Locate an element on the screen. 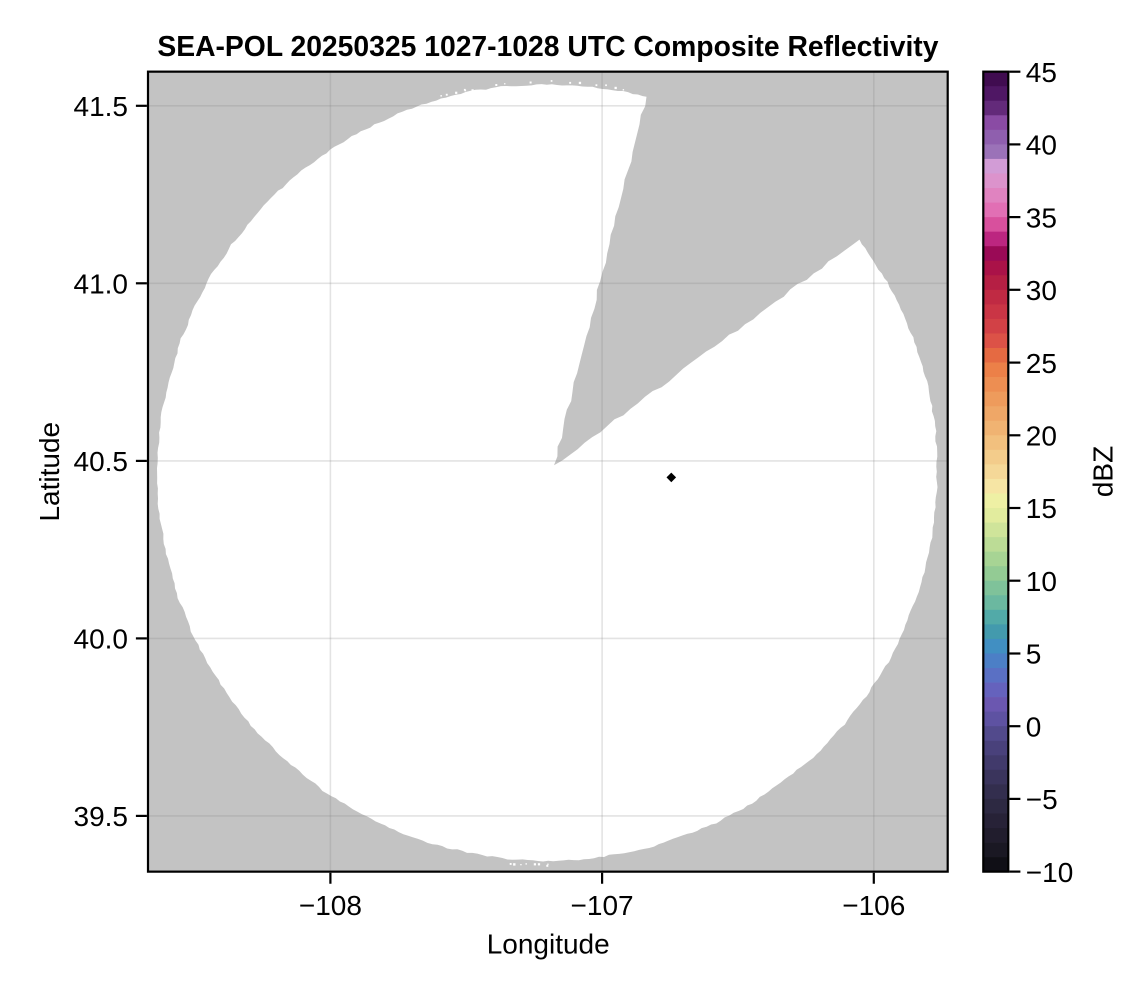  svg-text: 35 is located at coordinates (1041, 217).